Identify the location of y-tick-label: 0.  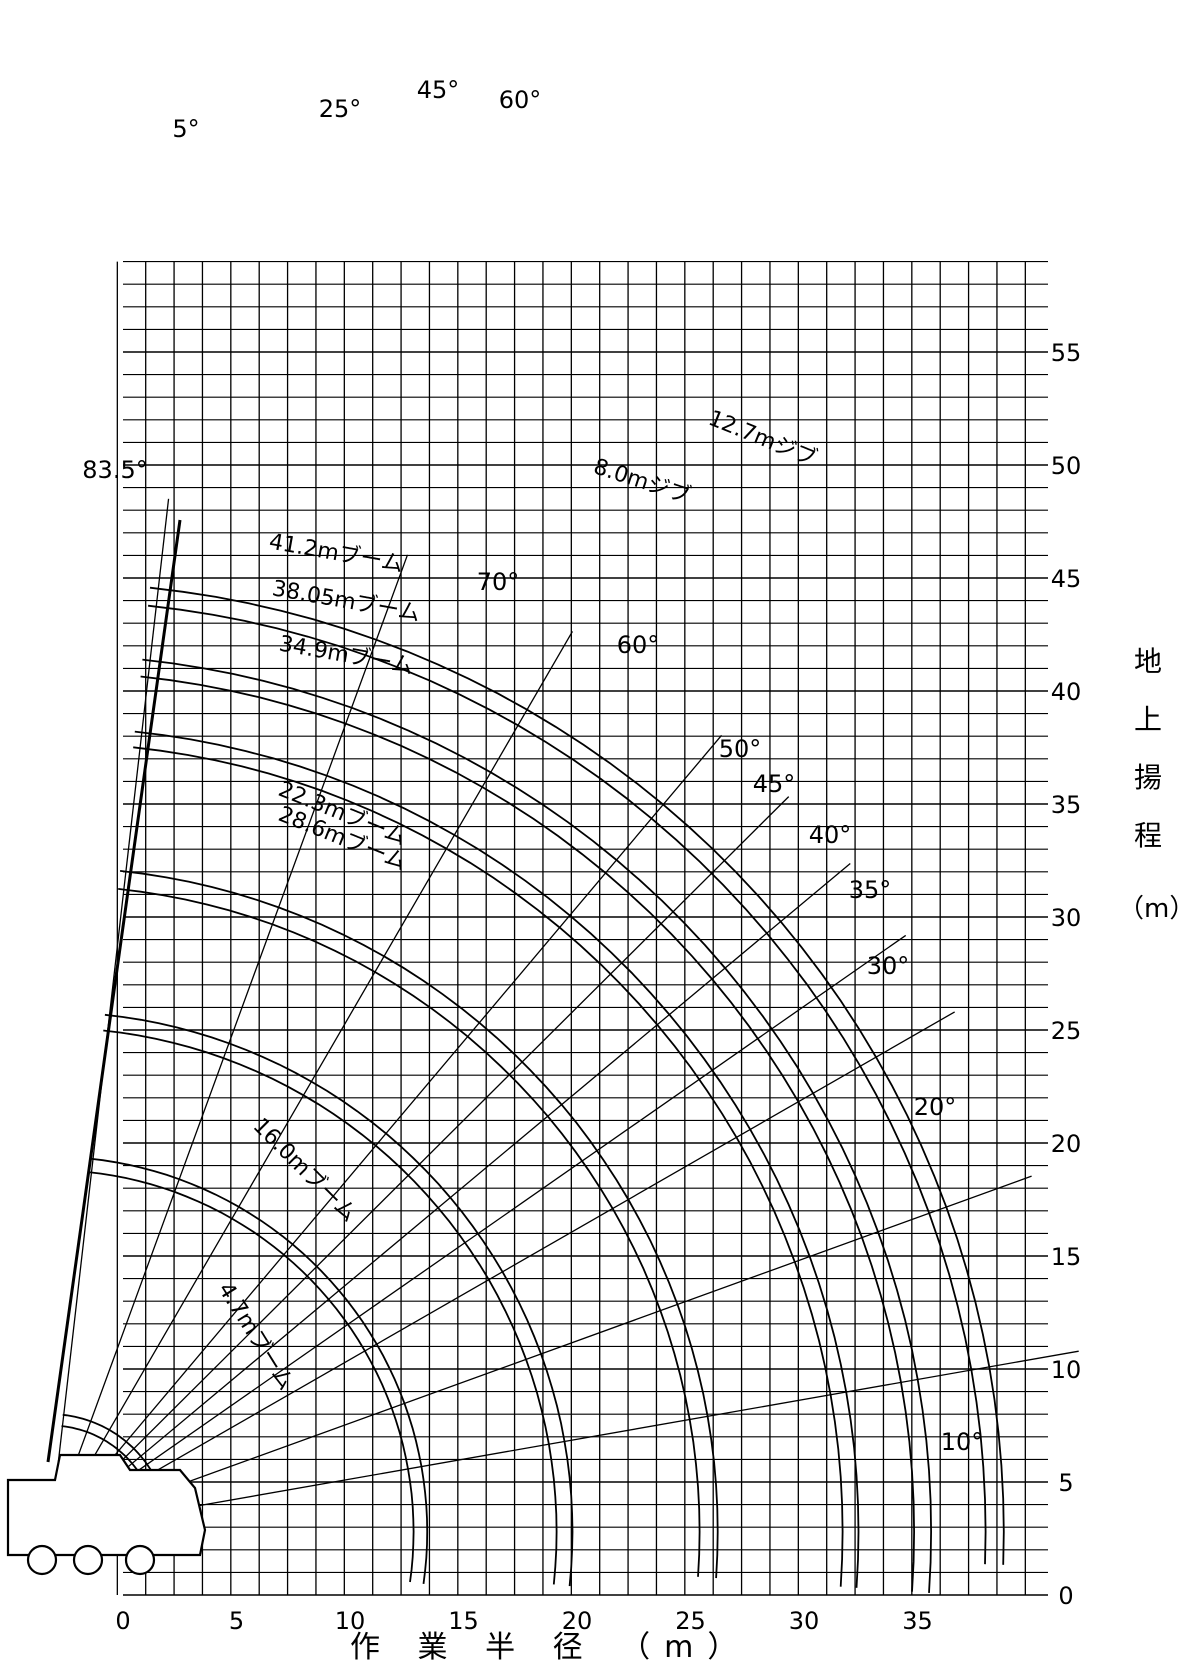
(1065, 1596).